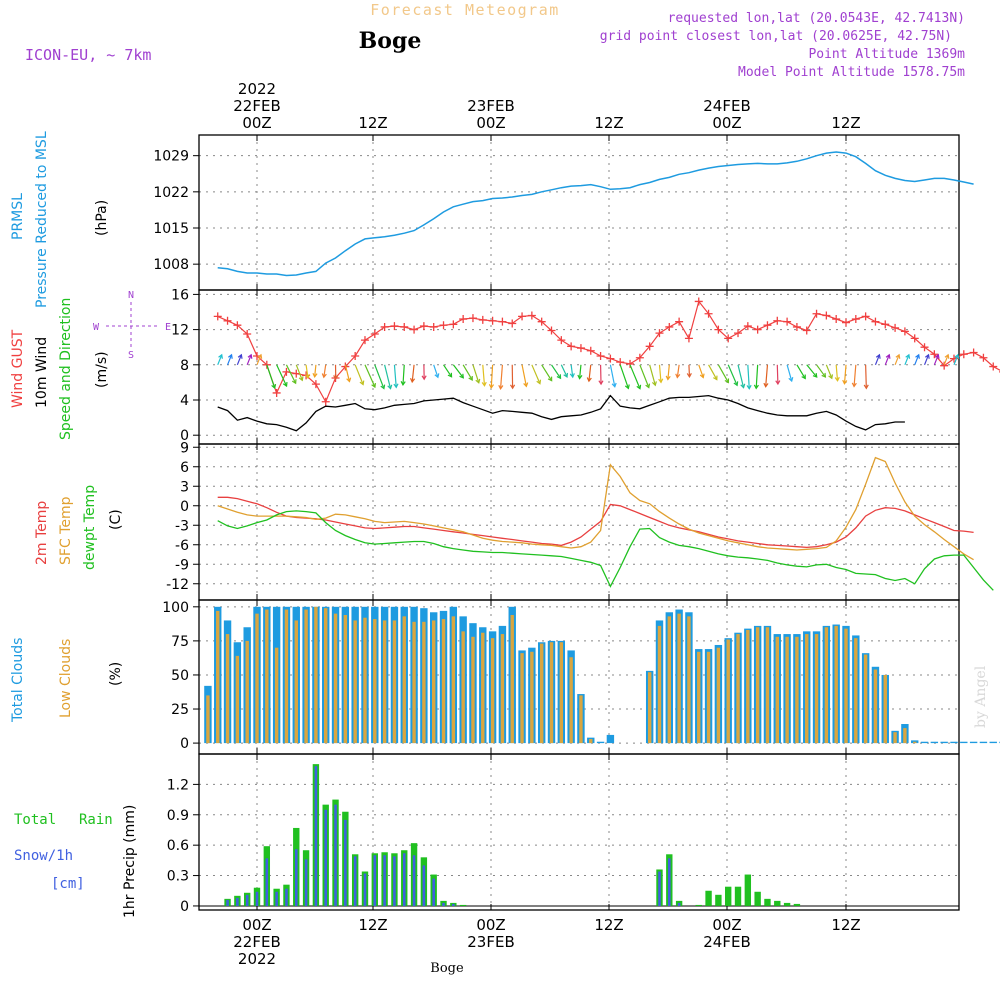  I want to click on panel-2: 0 4 8 12 16, so click(565, 366).